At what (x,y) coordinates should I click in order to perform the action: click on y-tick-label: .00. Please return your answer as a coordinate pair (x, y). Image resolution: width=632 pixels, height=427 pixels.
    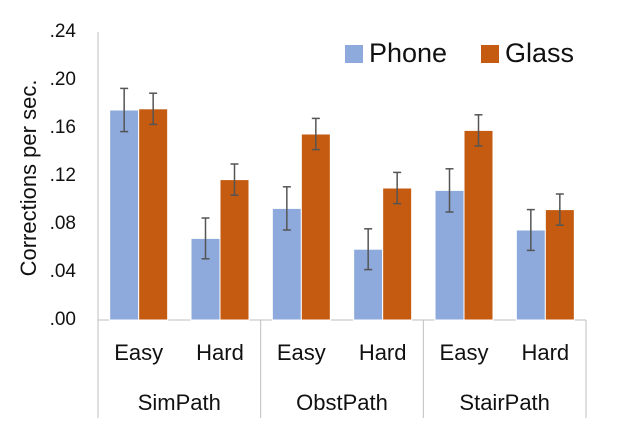
    Looking at the image, I should click on (63, 319).